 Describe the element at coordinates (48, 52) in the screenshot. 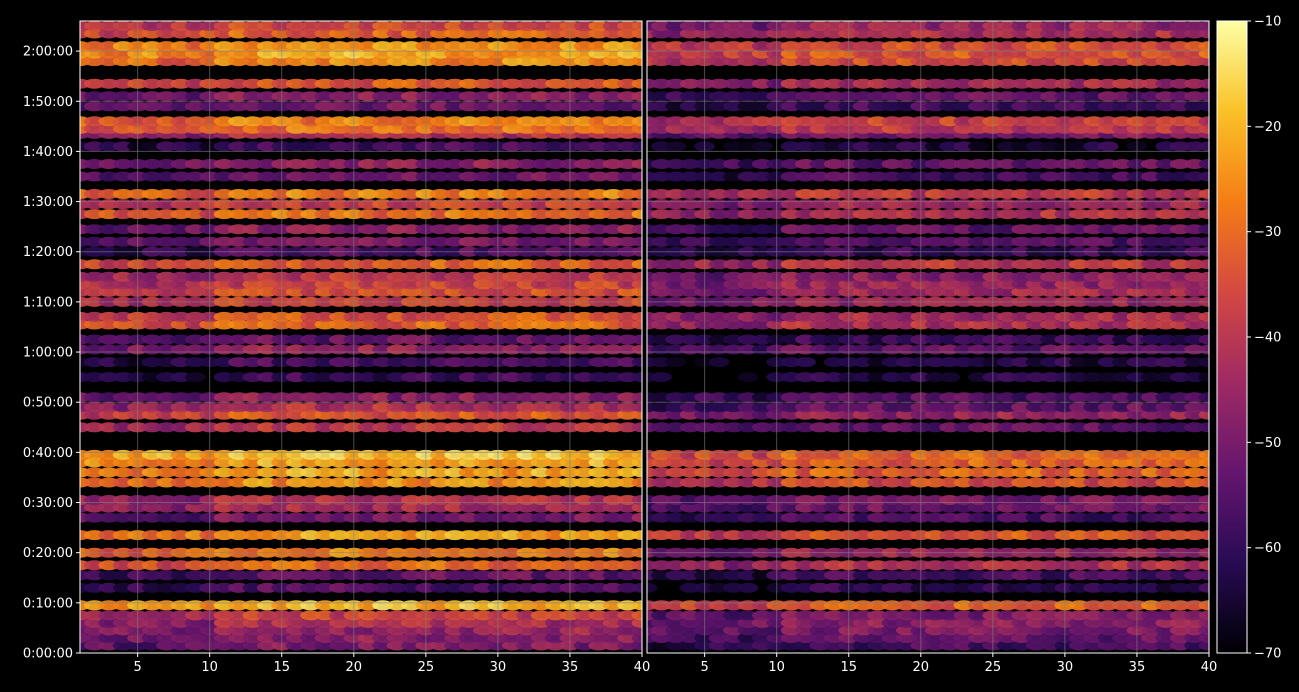

I see `y-tick-label: 2:00:00` at that location.